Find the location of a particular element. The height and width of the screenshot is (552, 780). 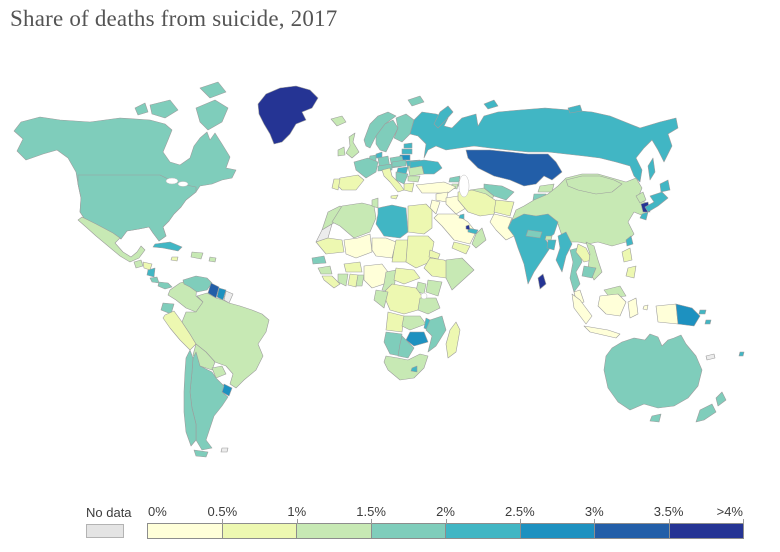

country-pakistan is located at coordinates (502, 227).